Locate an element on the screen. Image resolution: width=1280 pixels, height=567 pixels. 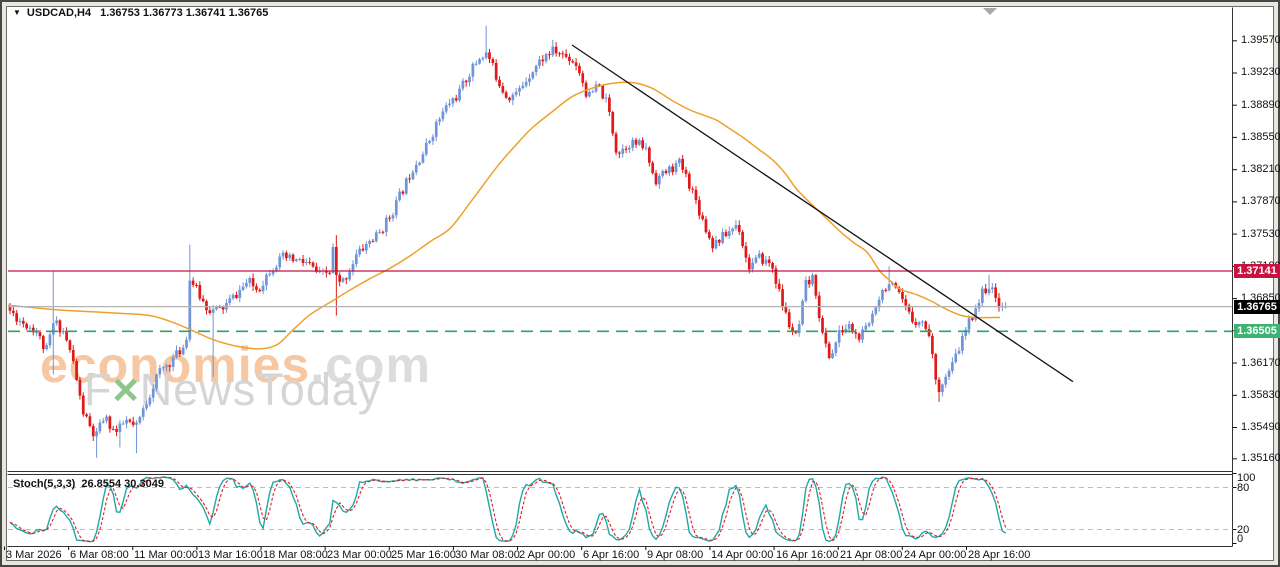
price-axis-label: 1.35160 is located at coordinates (1260, 458).